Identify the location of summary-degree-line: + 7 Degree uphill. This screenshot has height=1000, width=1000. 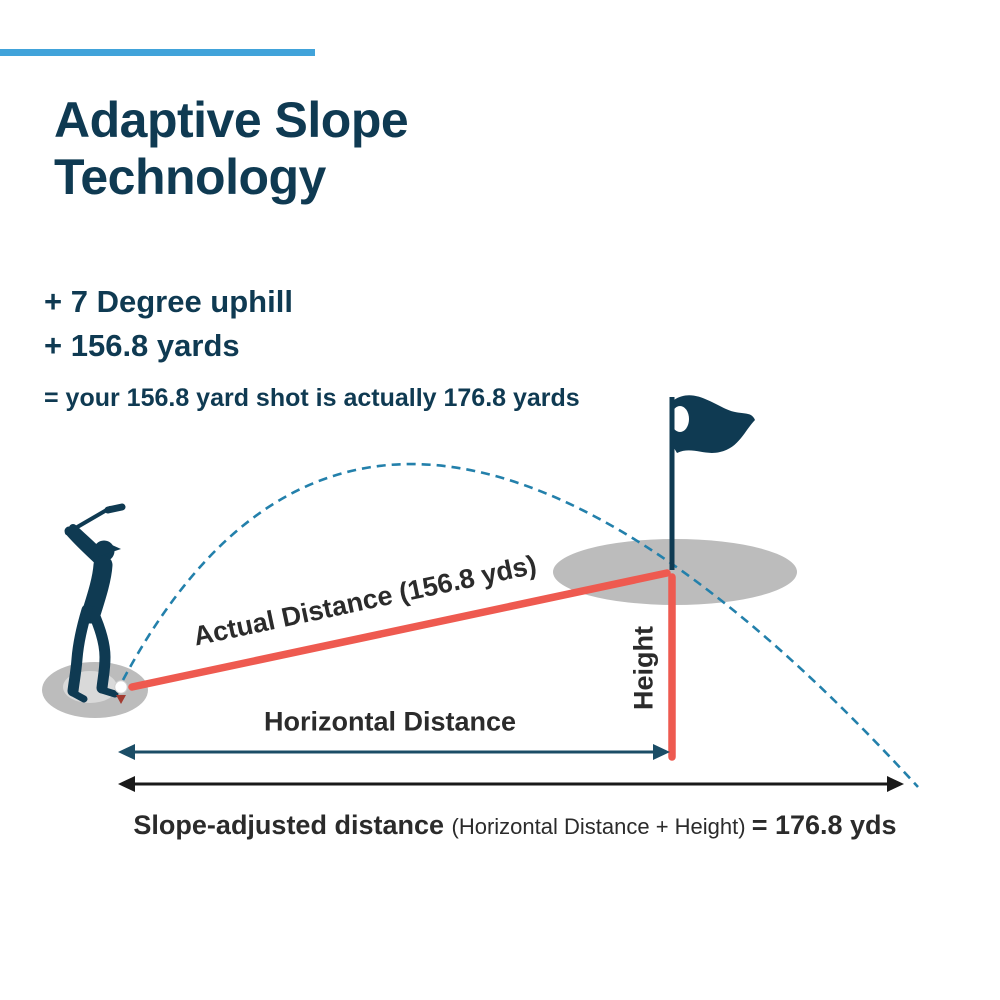
(168, 301).